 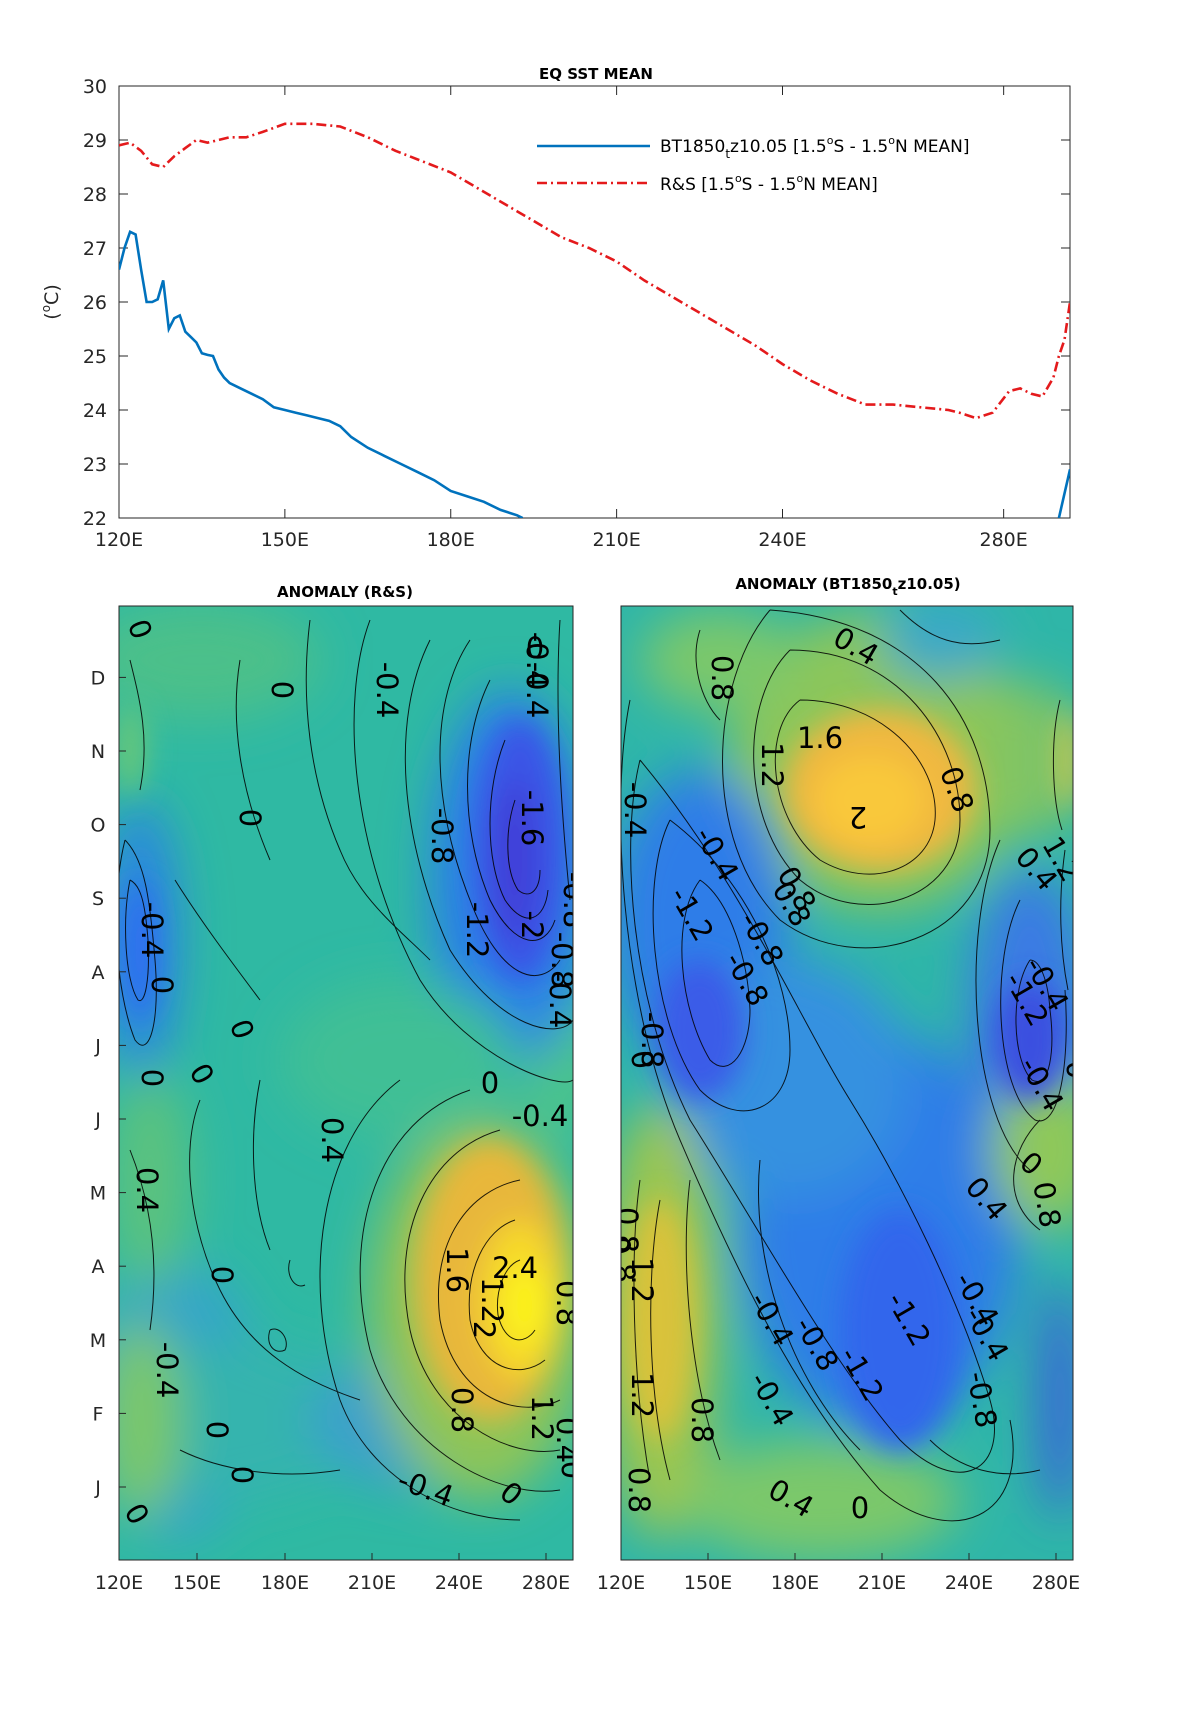 What do you see at coordinates (546, 1583) in the screenshot?
I see `left-x-tick-label: 280E` at bounding box center [546, 1583].